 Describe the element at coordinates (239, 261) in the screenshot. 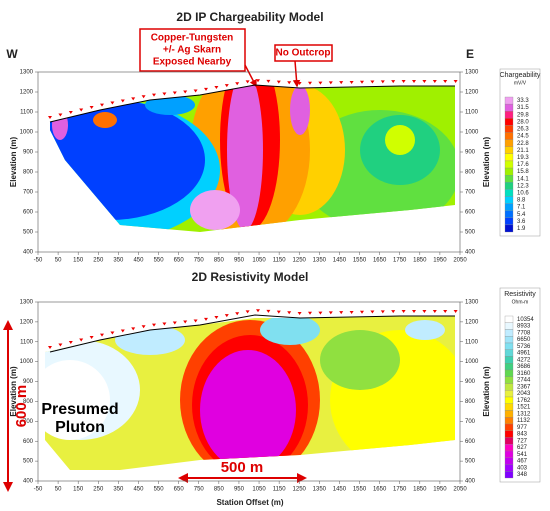

I see `x-tick-label: 950` at that location.